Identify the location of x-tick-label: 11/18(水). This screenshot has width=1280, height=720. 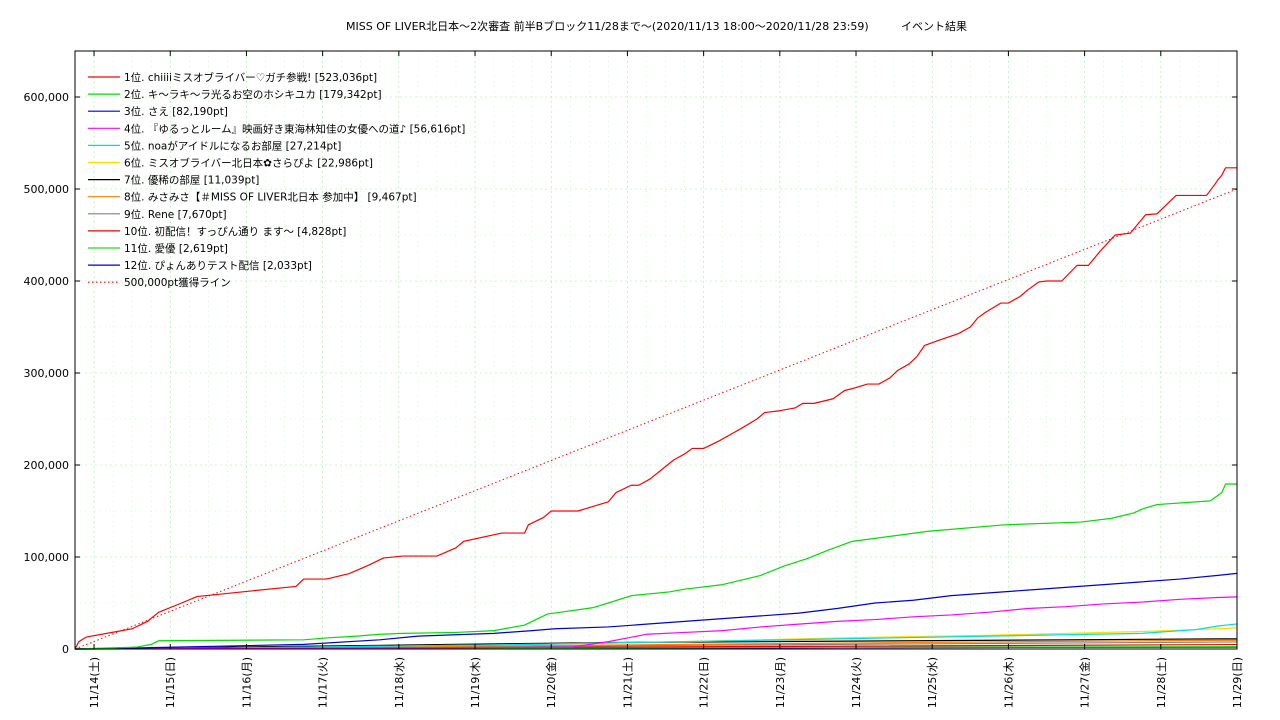
(399, 682).